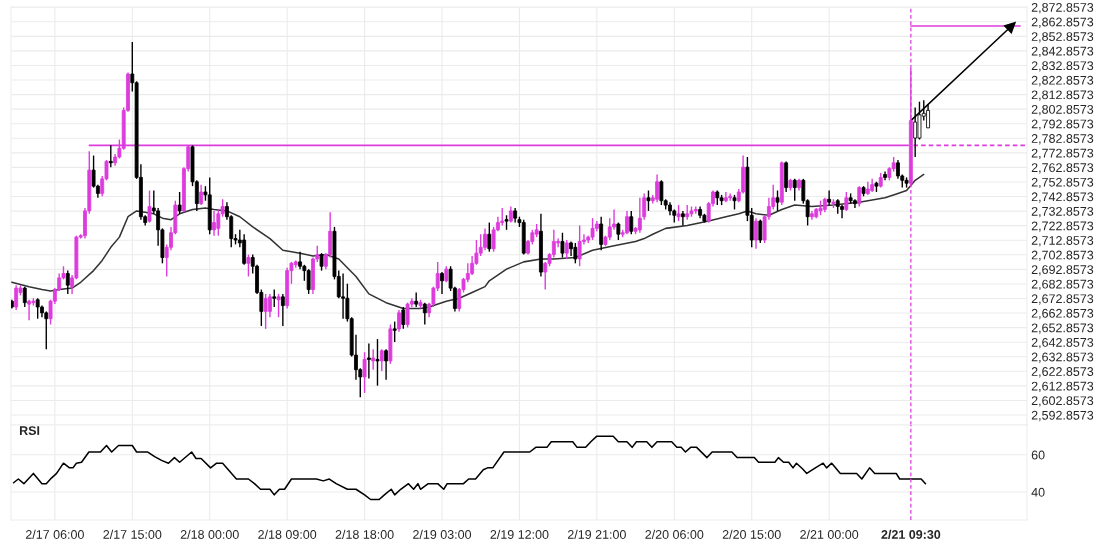  What do you see at coordinates (442, 534) in the screenshot?
I see `x-tick-label: 2/19 03:00` at bounding box center [442, 534].